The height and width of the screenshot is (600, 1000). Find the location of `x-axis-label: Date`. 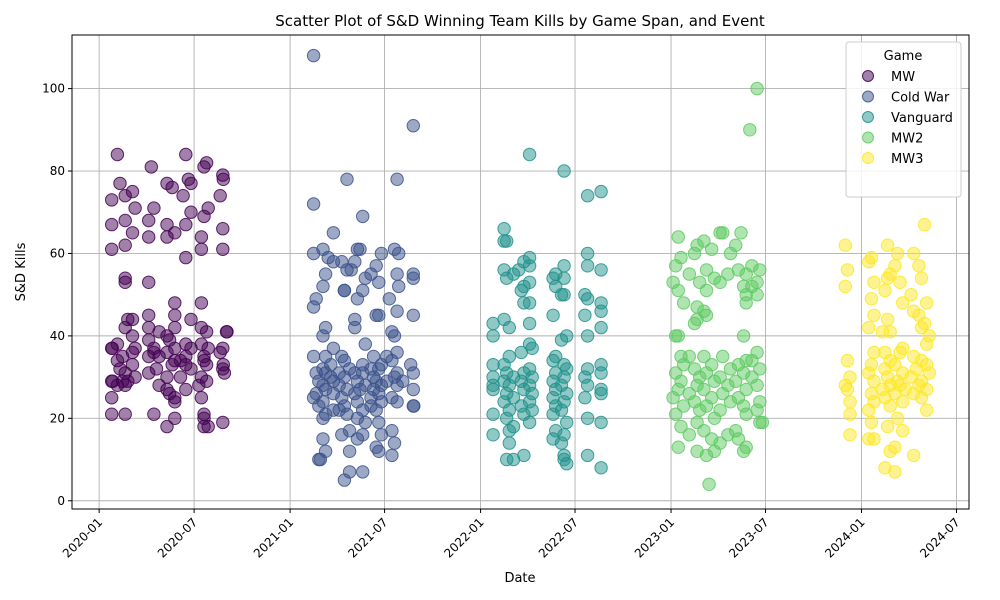

x-axis-label: Date is located at coordinates (519, 578).